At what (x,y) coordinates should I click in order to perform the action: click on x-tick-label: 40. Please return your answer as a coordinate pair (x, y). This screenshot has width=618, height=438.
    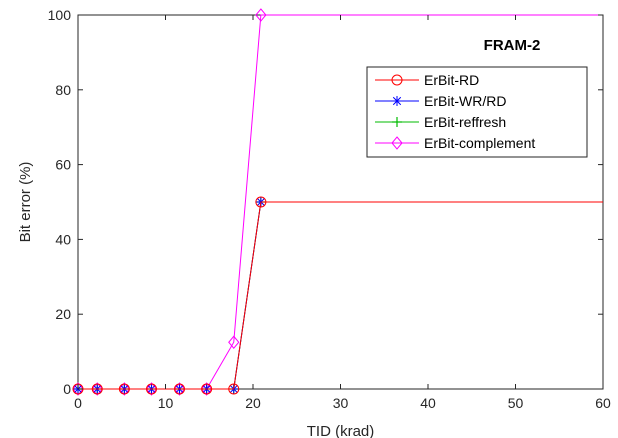
    Looking at the image, I should click on (428, 403).